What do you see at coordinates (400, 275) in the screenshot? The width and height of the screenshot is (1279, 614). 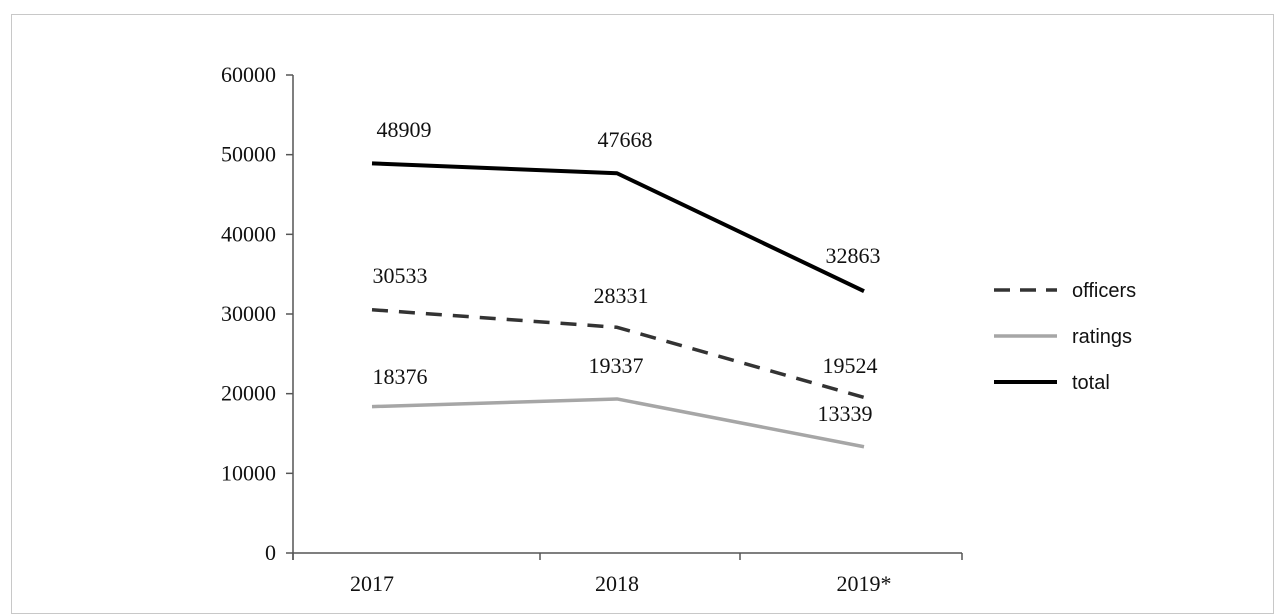 I see `data-label-officers: 30533` at bounding box center [400, 275].